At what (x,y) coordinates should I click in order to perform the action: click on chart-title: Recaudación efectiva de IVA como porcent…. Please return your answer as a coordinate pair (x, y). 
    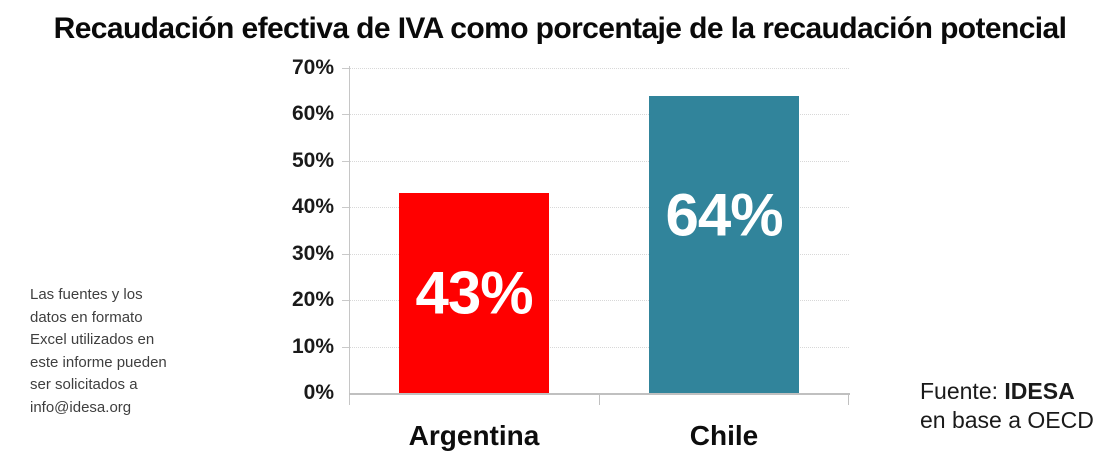
    Looking at the image, I should click on (560, 28).